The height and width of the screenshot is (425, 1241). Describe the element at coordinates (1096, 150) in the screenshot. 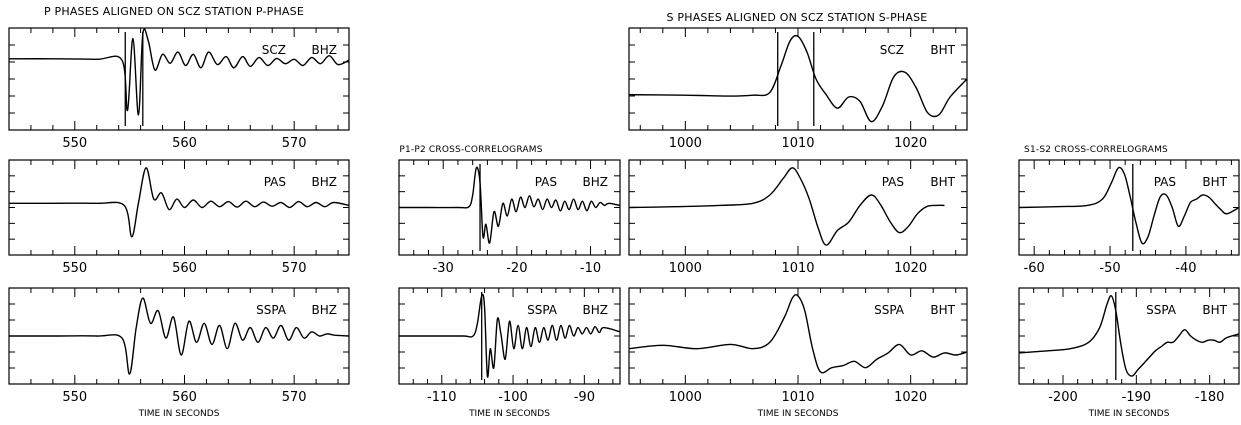

I see `s-correlograms-header: S1-S2 CROSS-CORRELOGRAMS` at that location.